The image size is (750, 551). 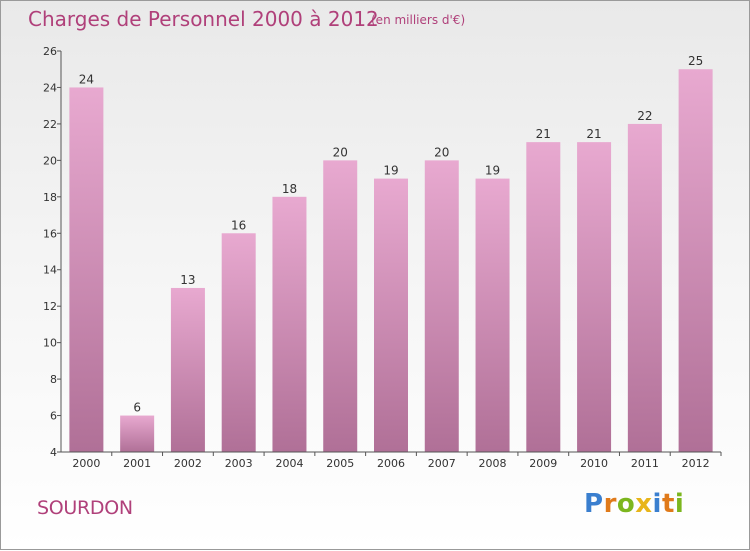 What do you see at coordinates (695, 261) in the screenshot?
I see `bar-2012` at bounding box center [695, 261].